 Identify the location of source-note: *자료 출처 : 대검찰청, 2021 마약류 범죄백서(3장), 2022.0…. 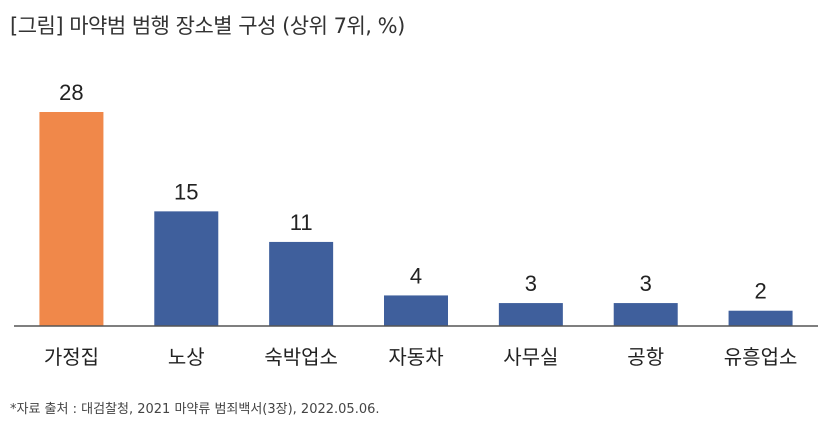
(195, 409).